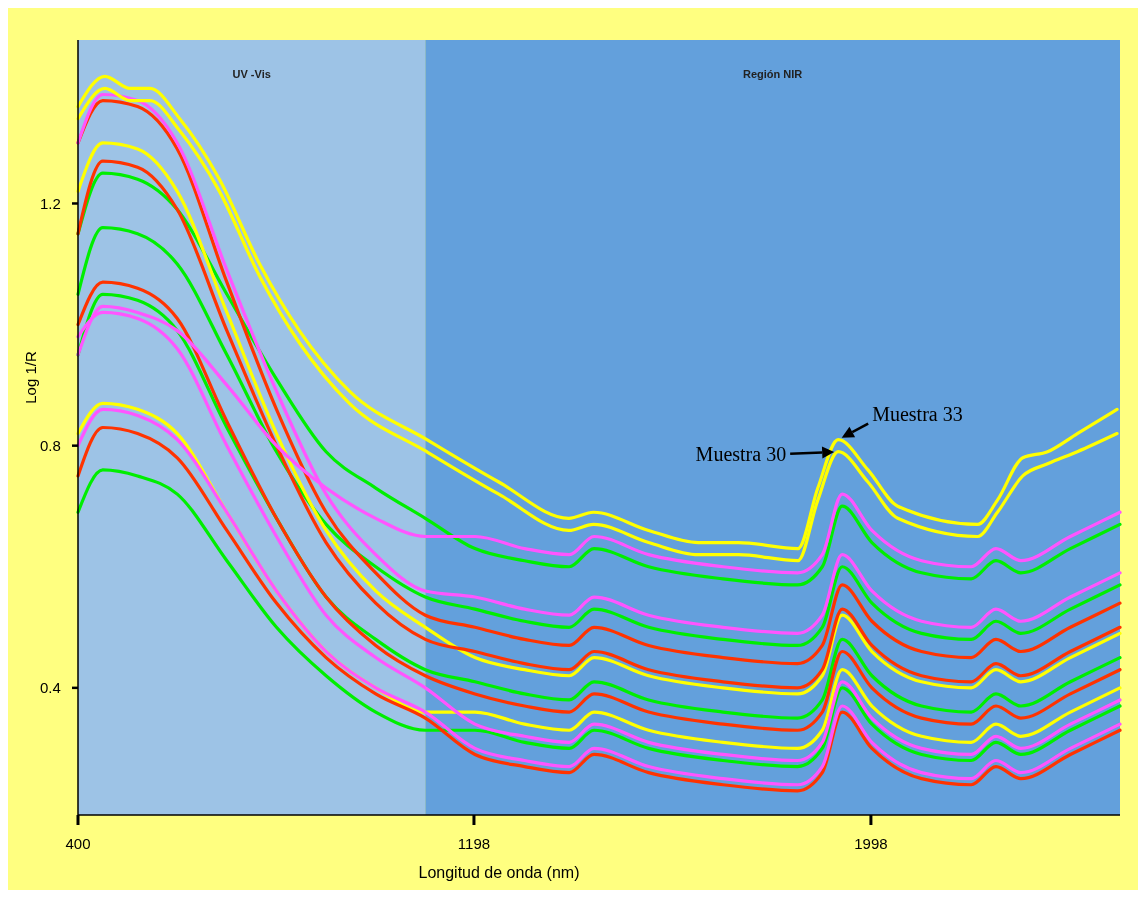 The height and width of the screenshot is (898, 1146). What do you see at coordinates (50, 203) in the screenshot?
I see `y-tick-label: 1.2` at bounding box center [50, 203].